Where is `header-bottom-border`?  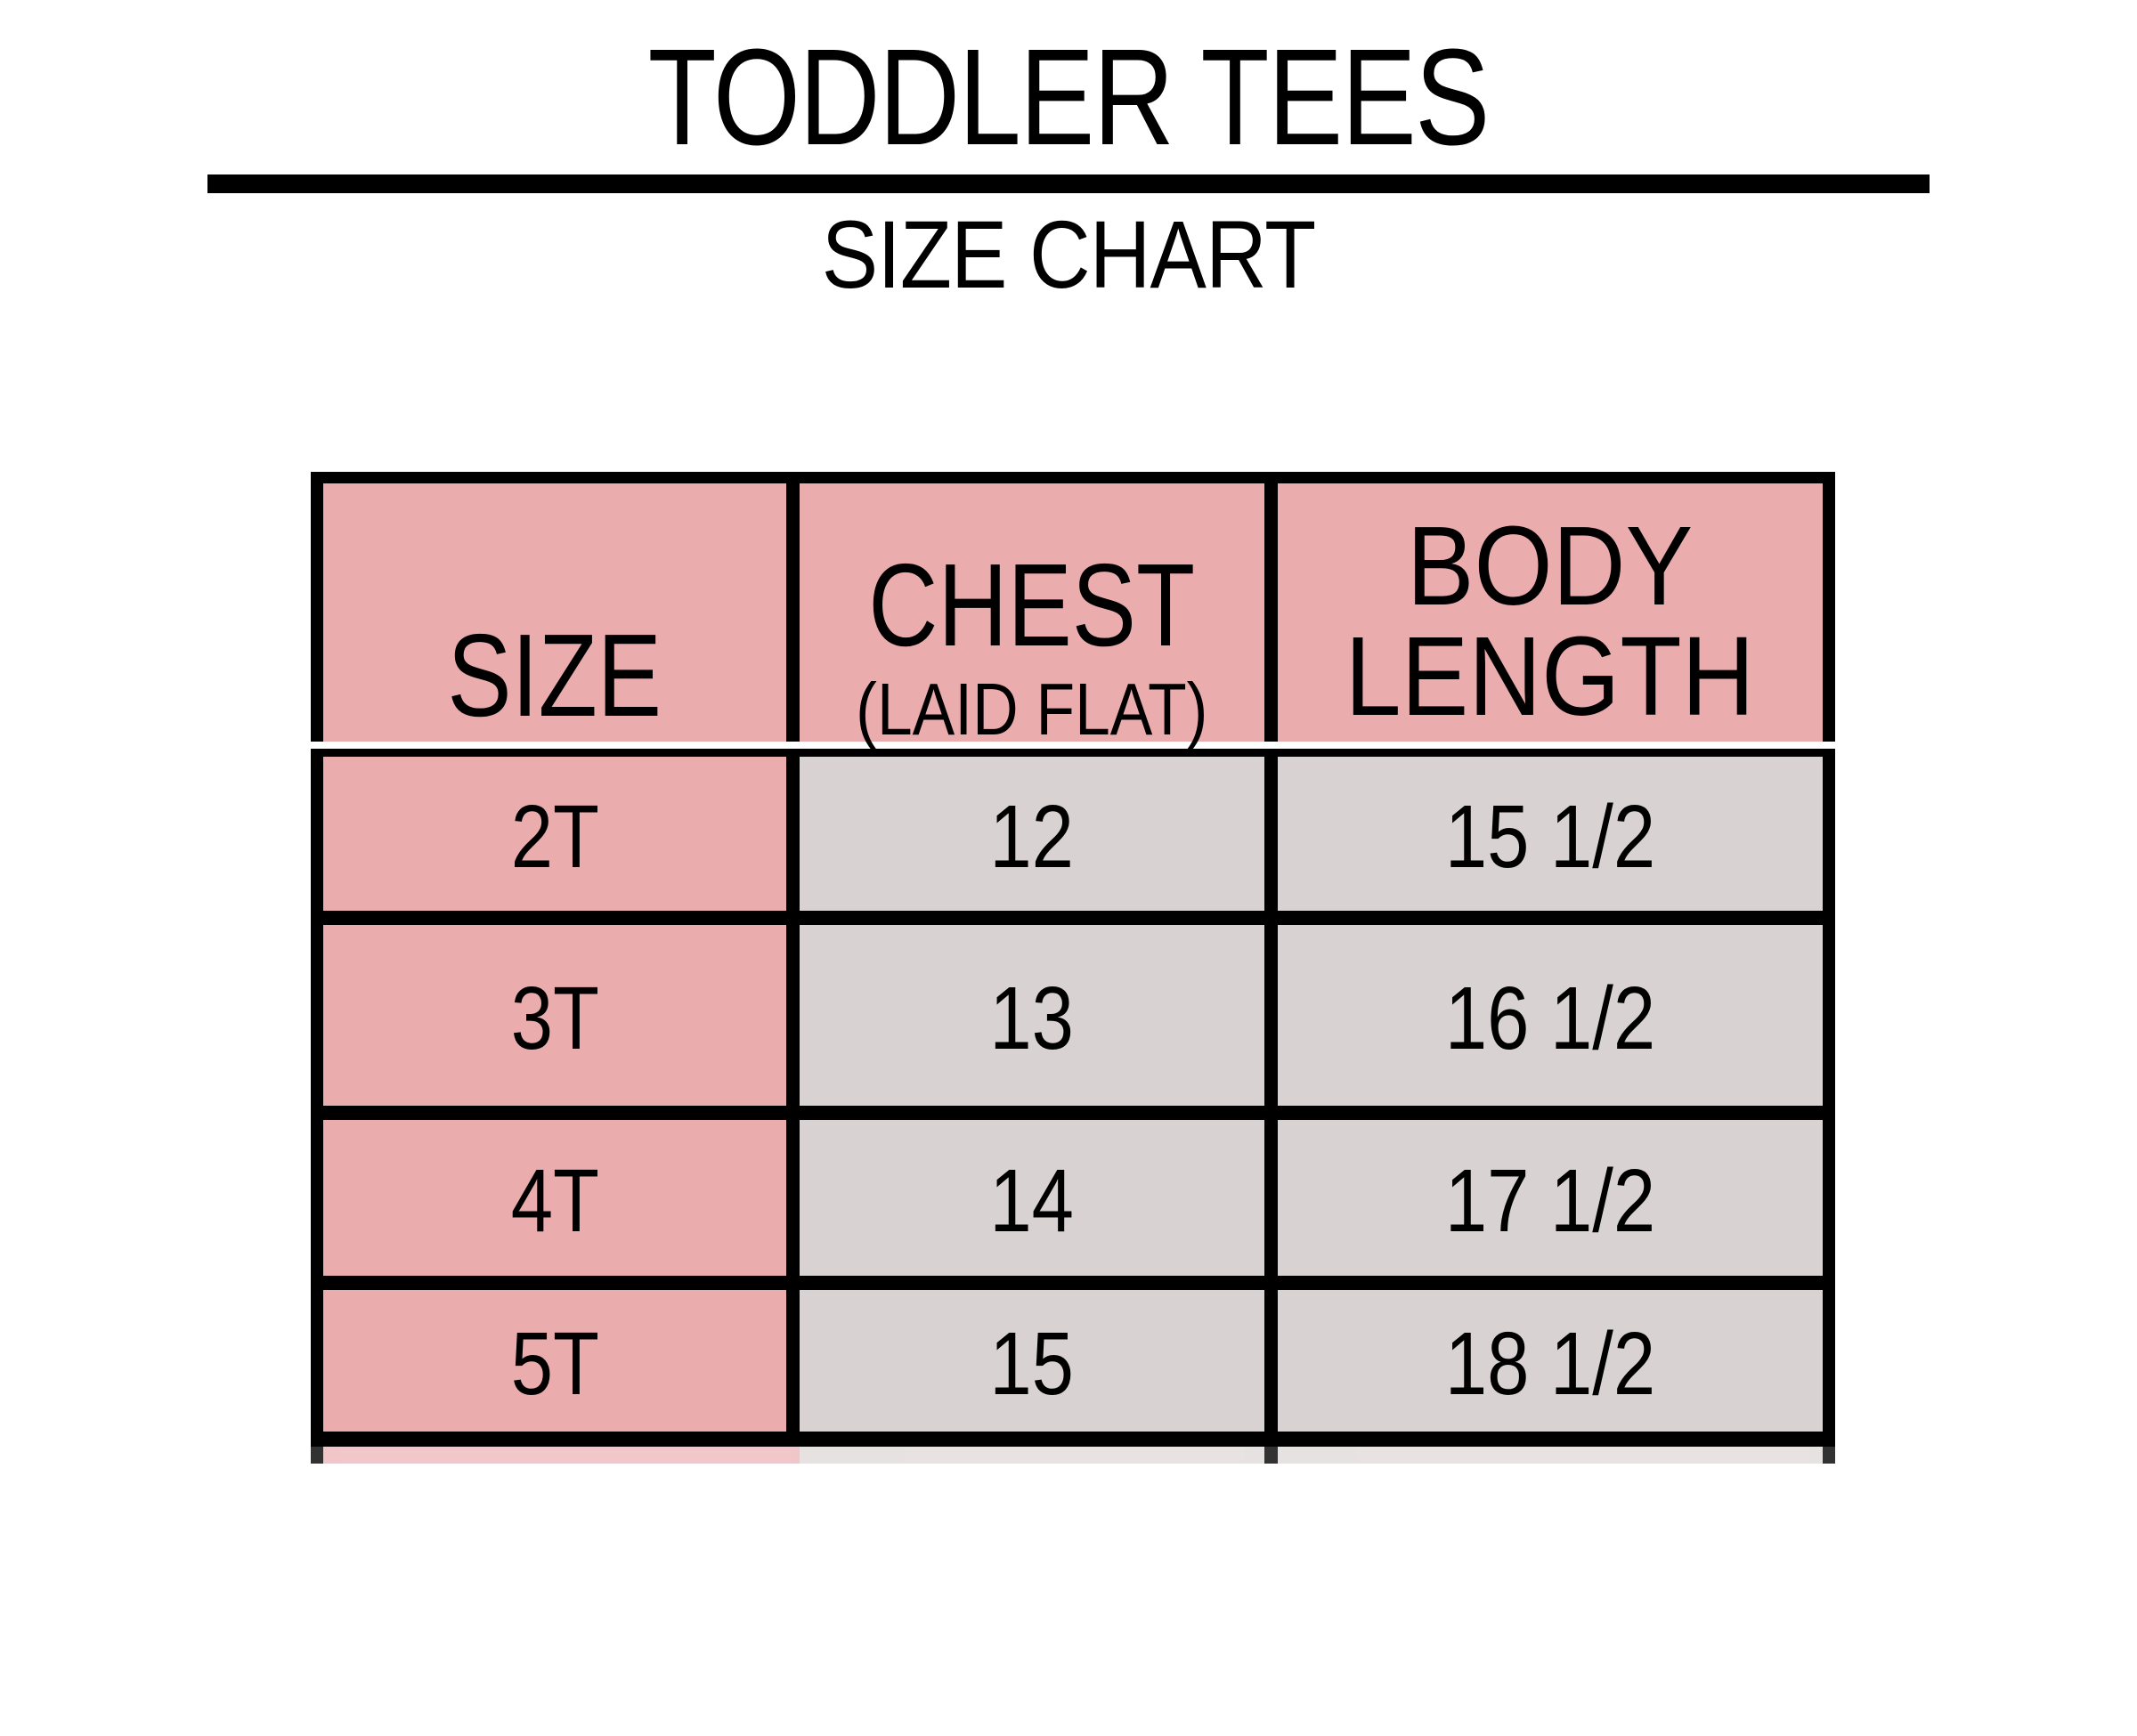 header-bottom-border is located at coordinates (1073, 753).